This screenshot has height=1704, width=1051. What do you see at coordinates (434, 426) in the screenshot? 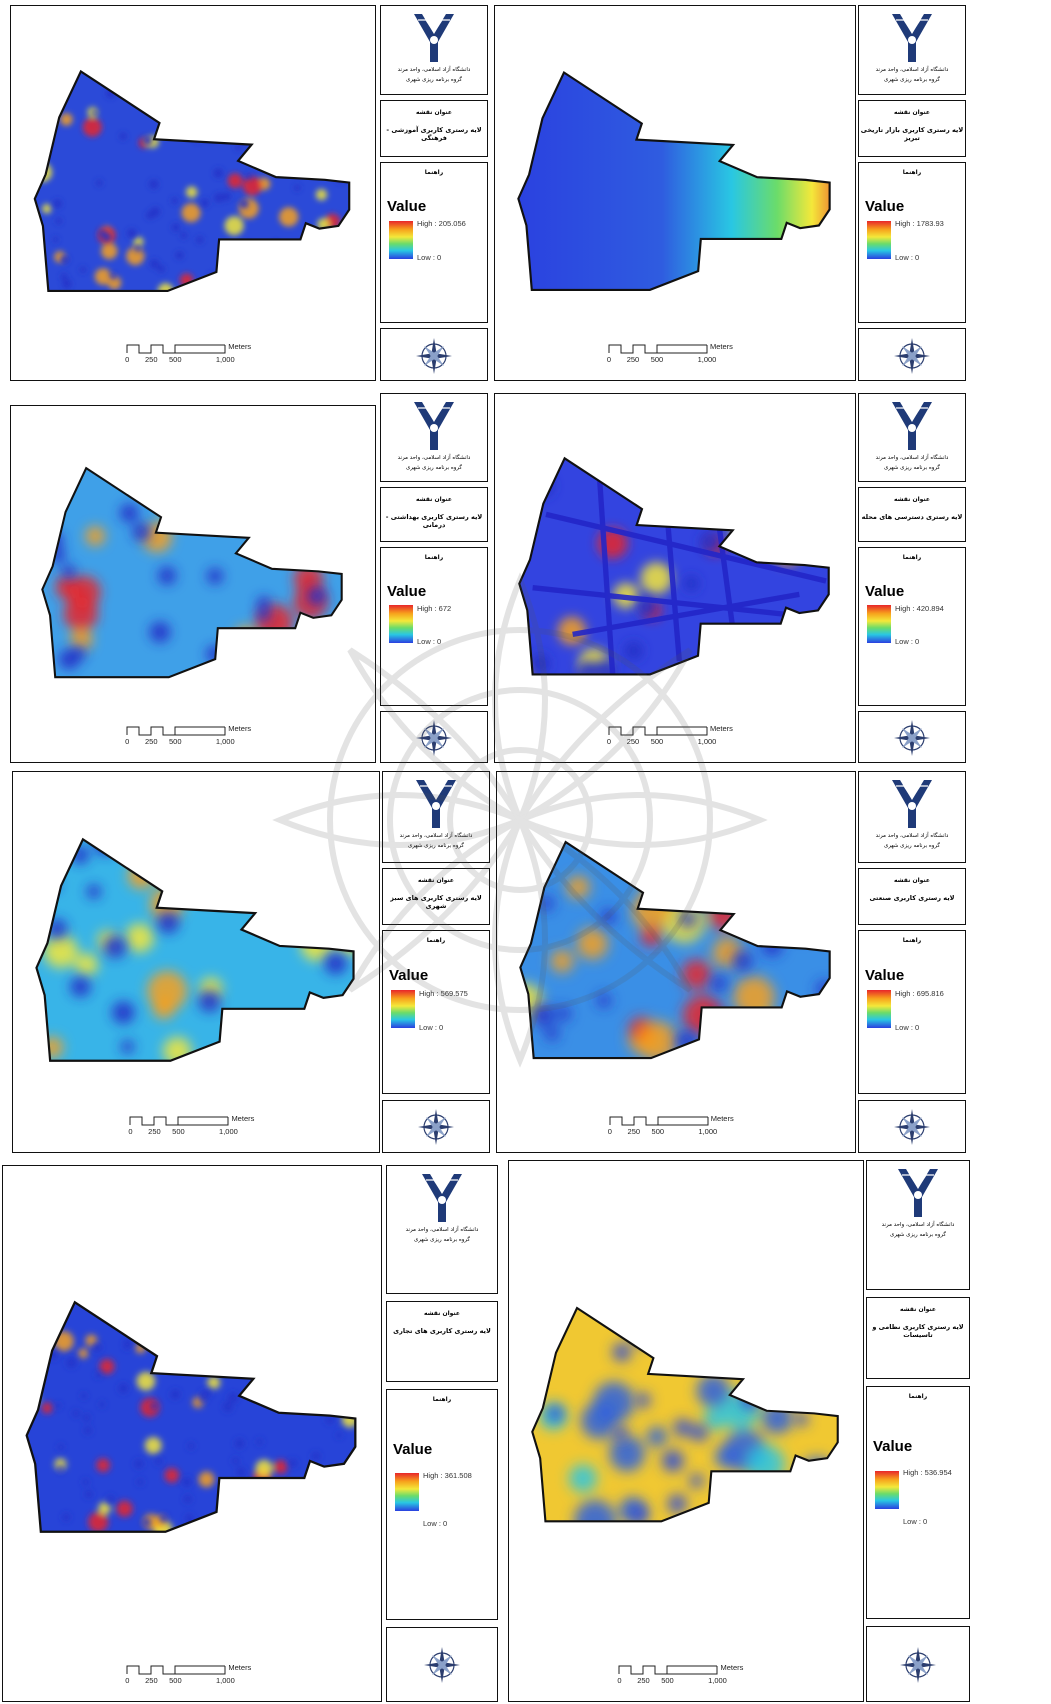
I see `university-logo-icon` at bounding box center [434, 426].